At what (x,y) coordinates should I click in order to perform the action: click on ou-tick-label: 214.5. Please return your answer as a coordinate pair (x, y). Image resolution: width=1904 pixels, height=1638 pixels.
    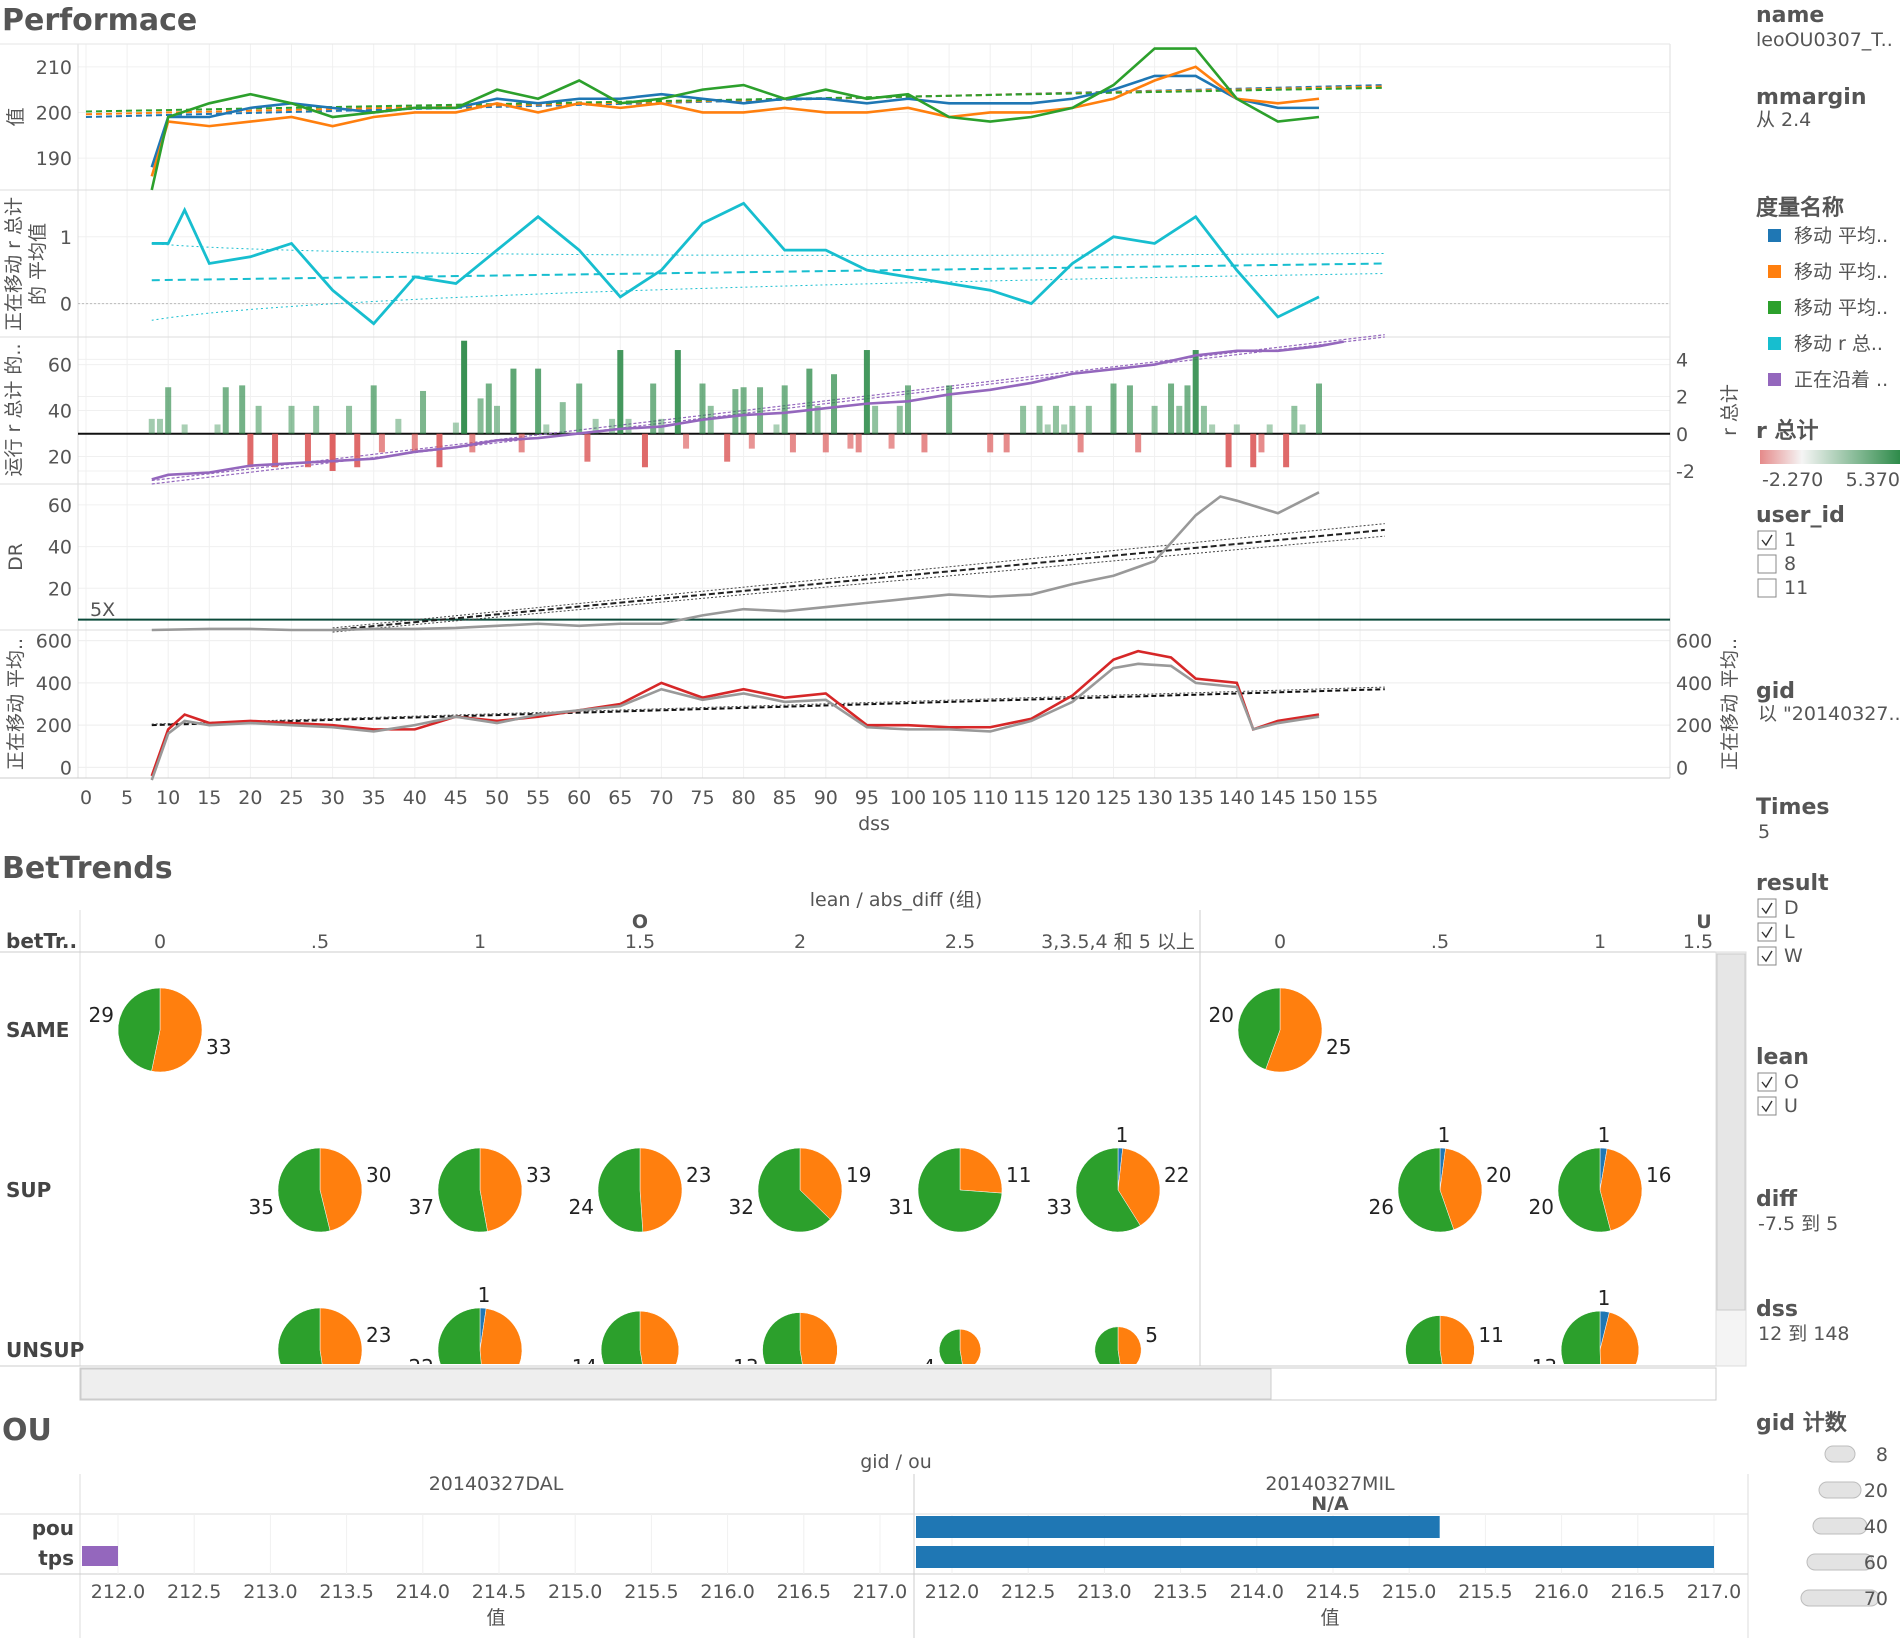
    Looking at the image, I should click on (499, 1592).